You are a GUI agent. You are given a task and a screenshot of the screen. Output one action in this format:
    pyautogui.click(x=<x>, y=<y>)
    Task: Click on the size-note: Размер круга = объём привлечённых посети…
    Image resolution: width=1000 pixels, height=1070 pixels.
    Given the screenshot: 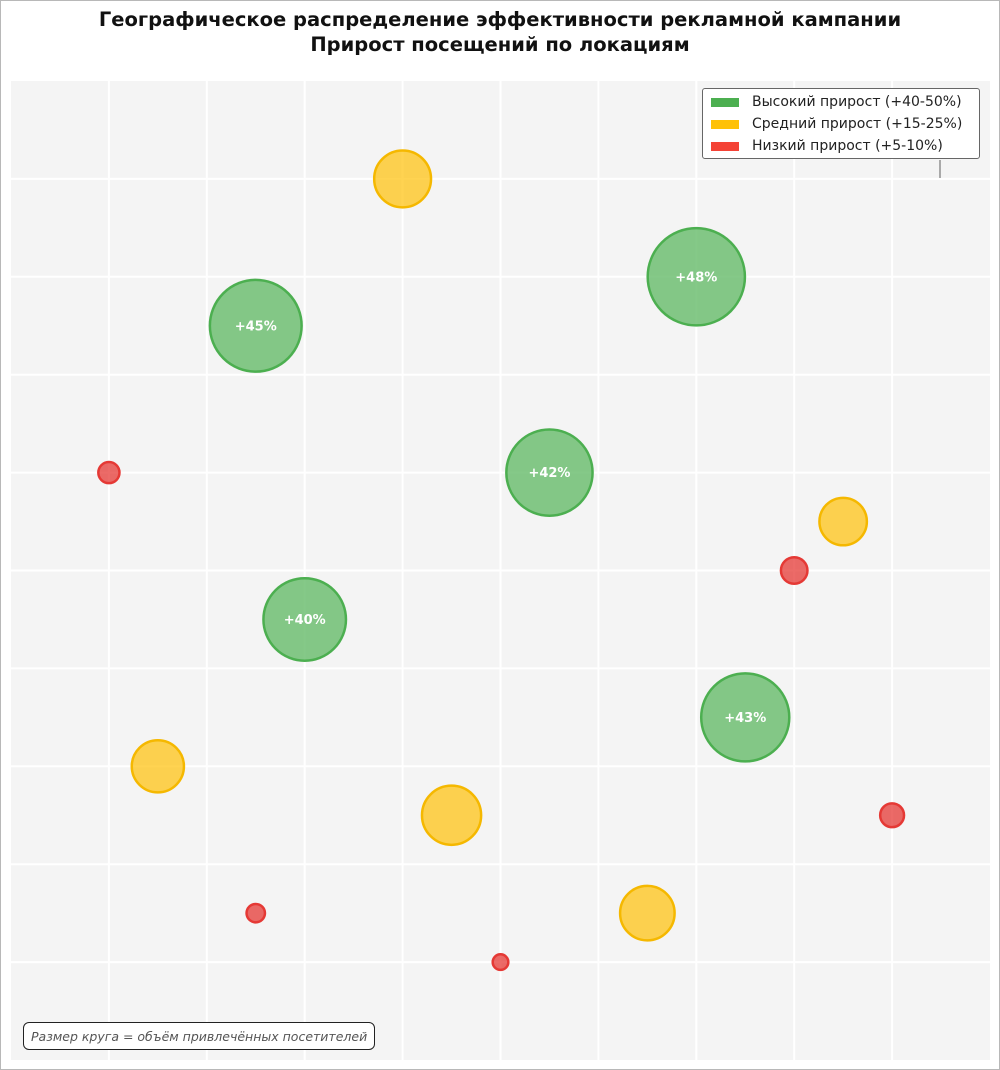 What is the action you would take?
    pyautogui.click(x=199, y=1036)
    